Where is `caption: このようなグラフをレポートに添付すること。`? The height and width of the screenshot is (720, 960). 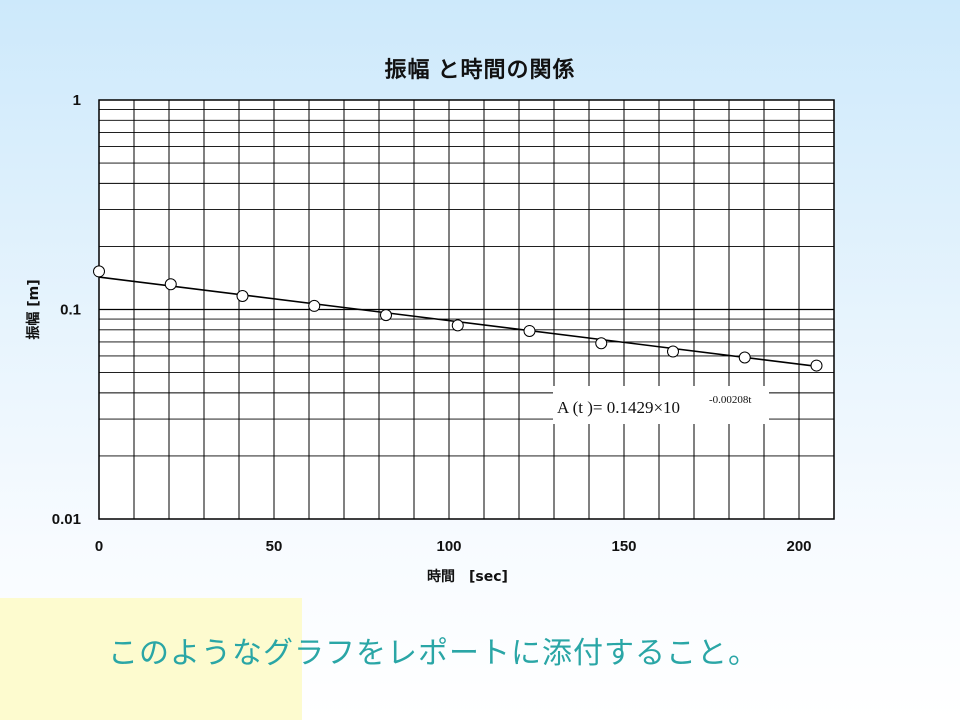
caption: このようなグラフをレポートに添付すること。 is located at coordinates (433, 653).